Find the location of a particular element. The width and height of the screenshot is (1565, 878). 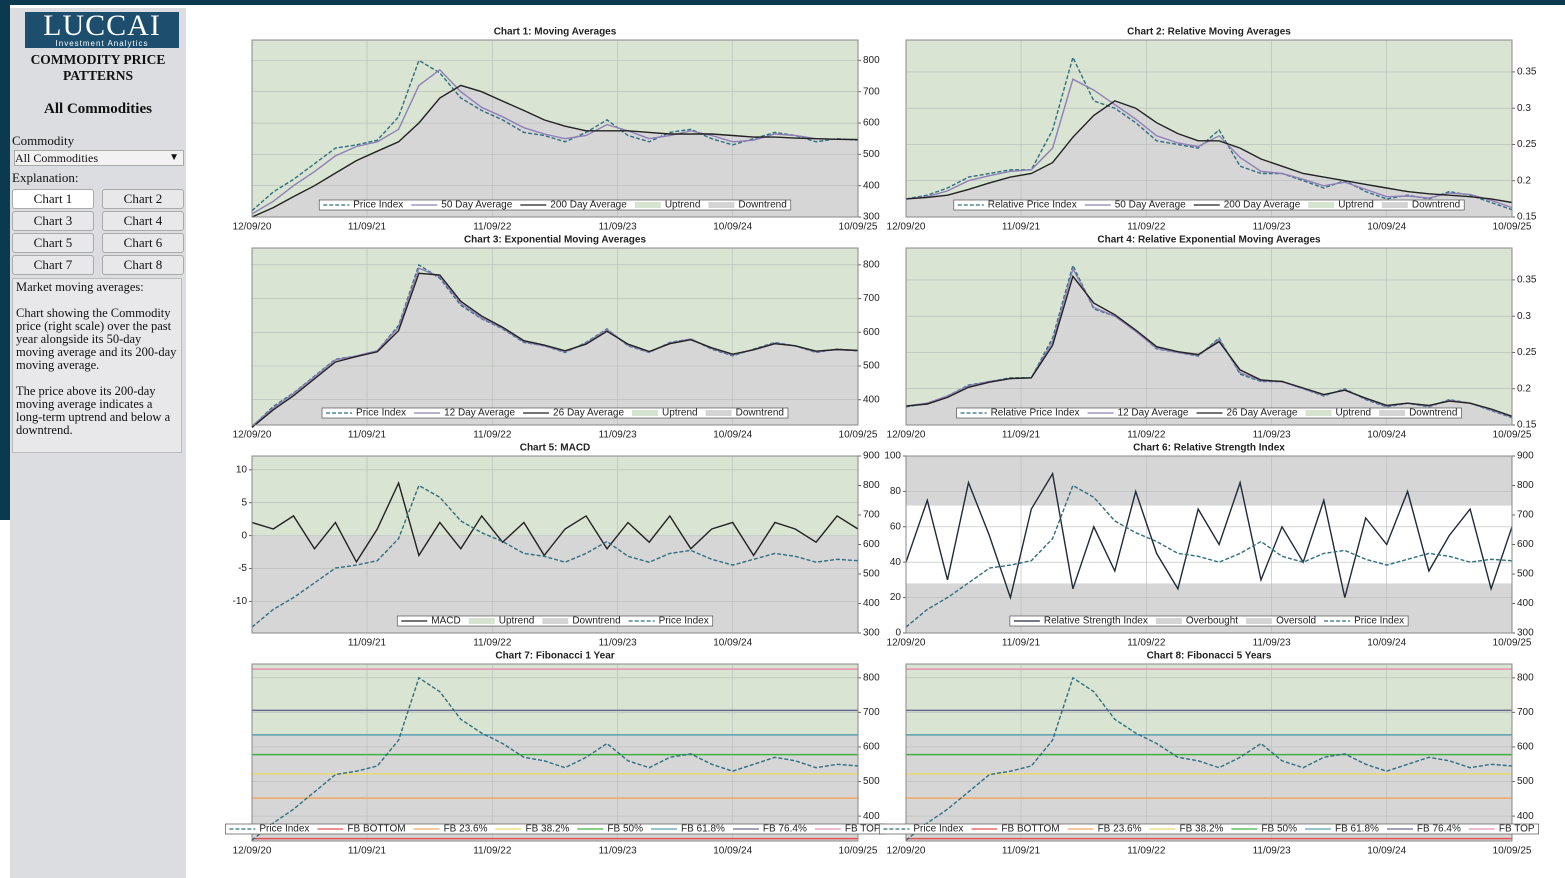

dropdown-arrow: ▼ is located at coordinates (174, 157).